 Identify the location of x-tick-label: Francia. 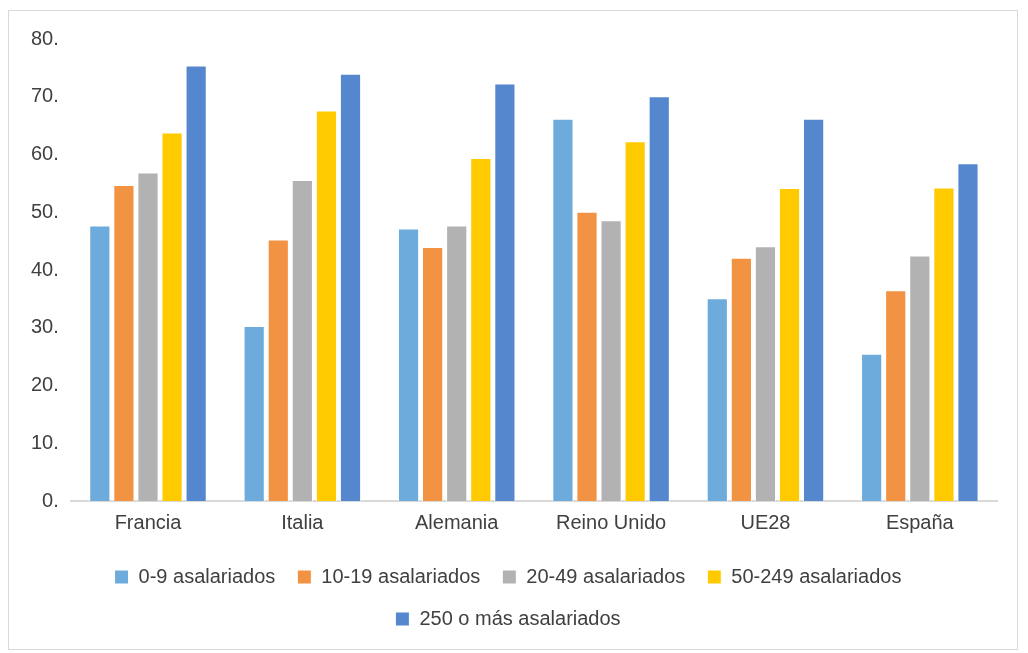
(148, 521).